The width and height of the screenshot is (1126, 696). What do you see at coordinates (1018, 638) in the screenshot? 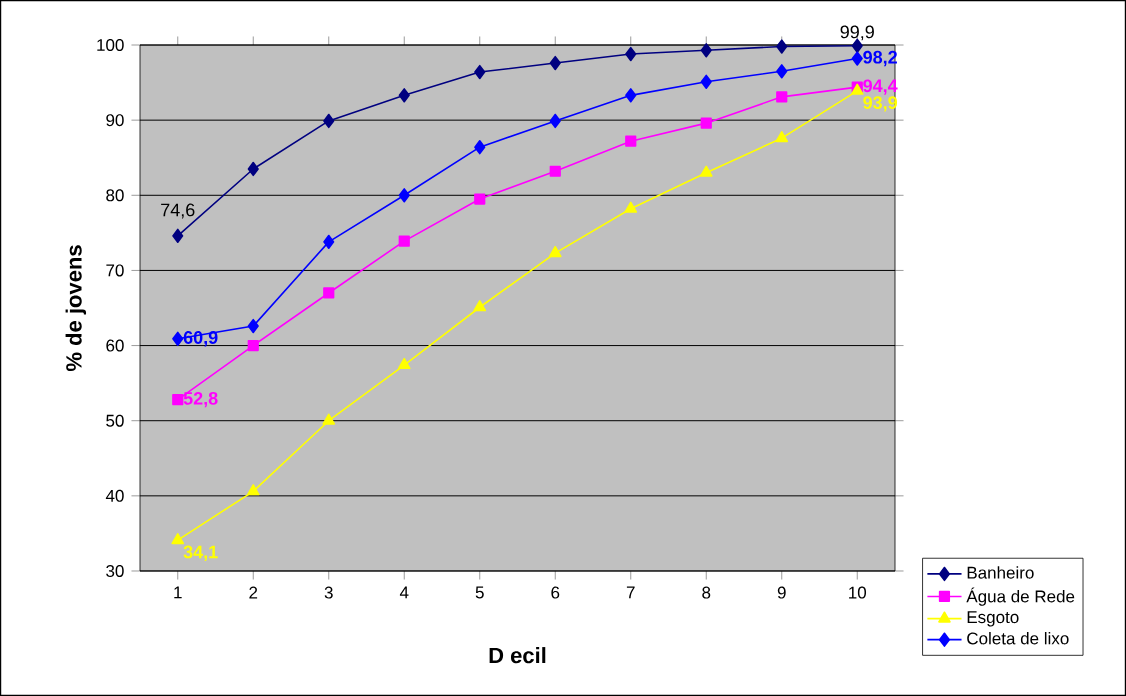
I see `legend-label: Coleta de lixo` at bounding box center [1018, 638].